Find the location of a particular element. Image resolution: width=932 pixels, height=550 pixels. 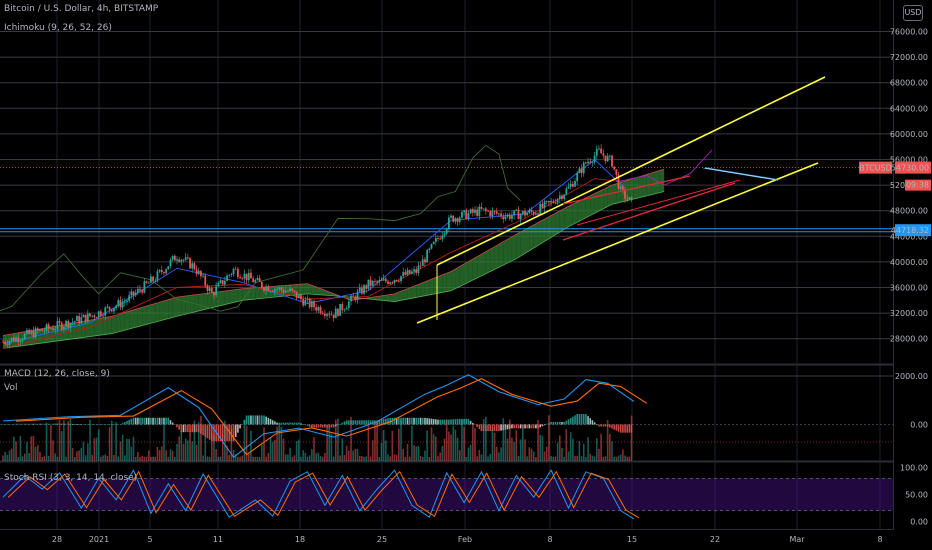

price-tick-label: 44000.00 is located at coordinates (909, 236).